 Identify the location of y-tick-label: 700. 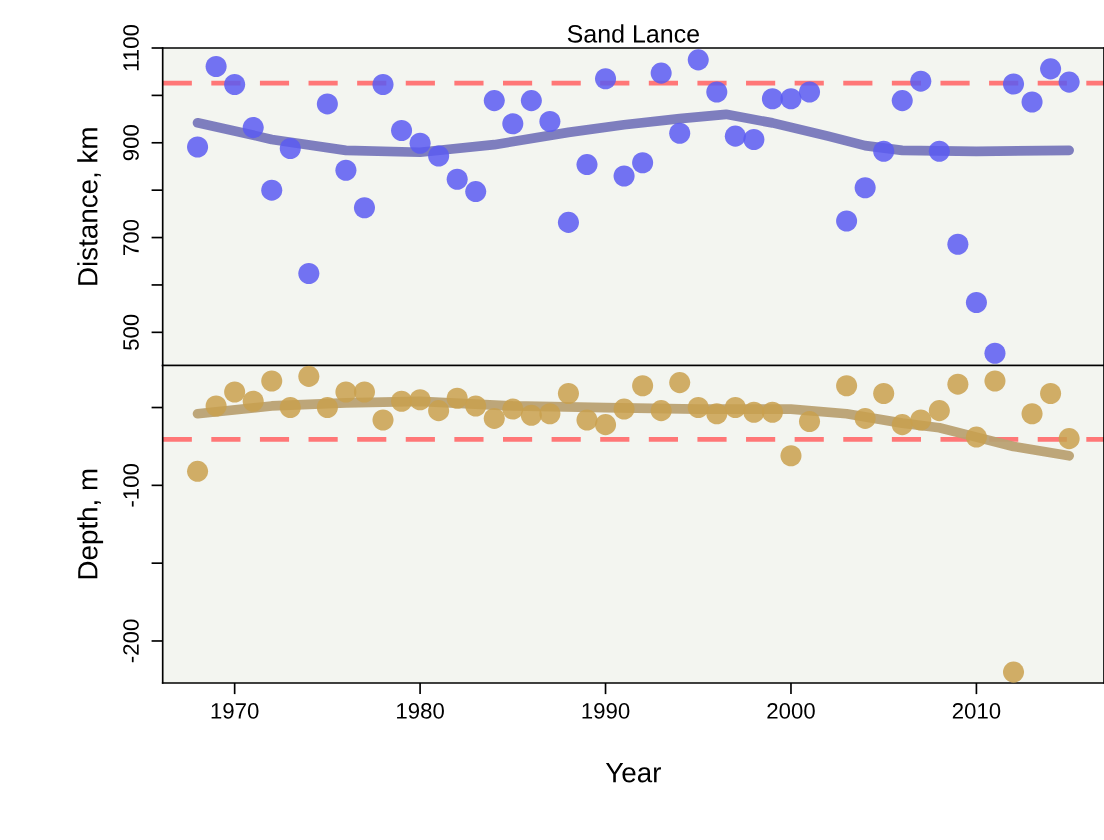
(131, 237).